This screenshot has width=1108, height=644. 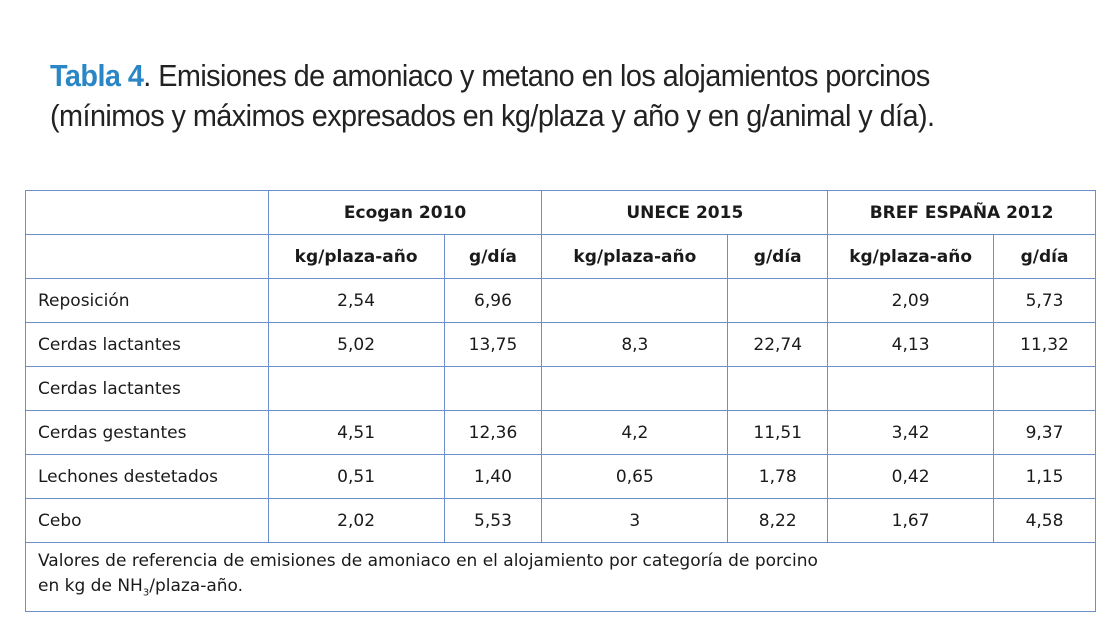 What do you see at coordinates (635, 476) in the screenshot?
I see `value-cell: 0,65` at bounding box center [635, 476].